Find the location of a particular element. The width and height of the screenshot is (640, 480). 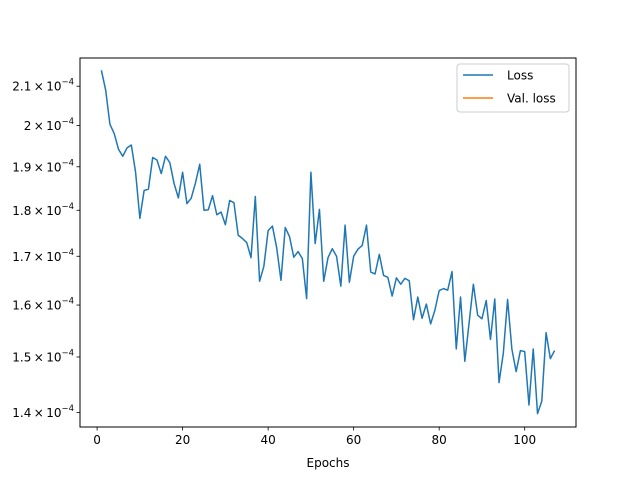

legend-label-loss: Loss is located at coordinates (520, 76).